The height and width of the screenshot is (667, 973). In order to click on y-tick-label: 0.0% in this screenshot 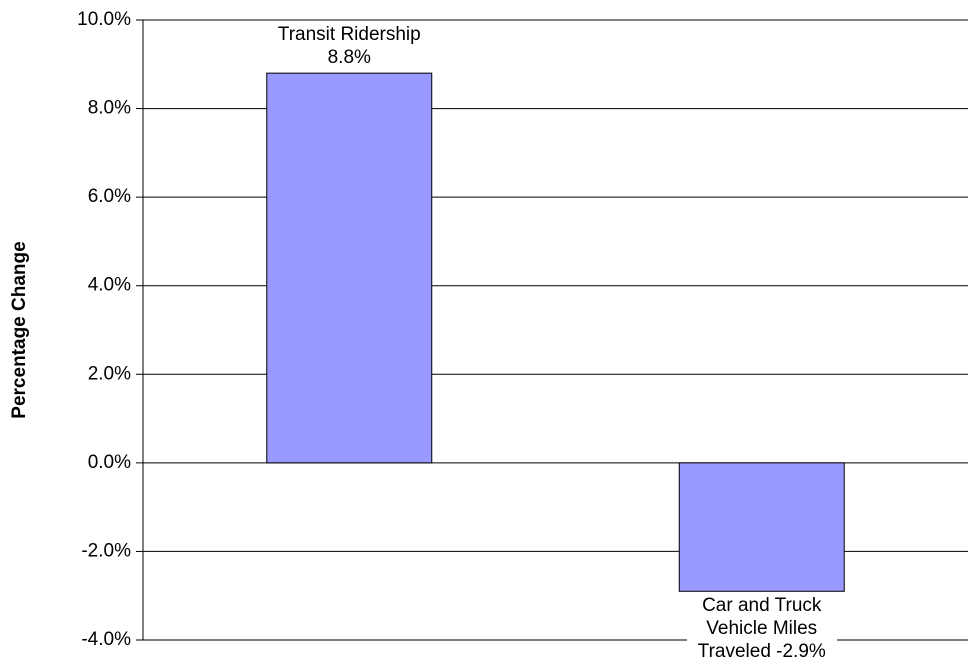, I will do `click(109, 462)`.